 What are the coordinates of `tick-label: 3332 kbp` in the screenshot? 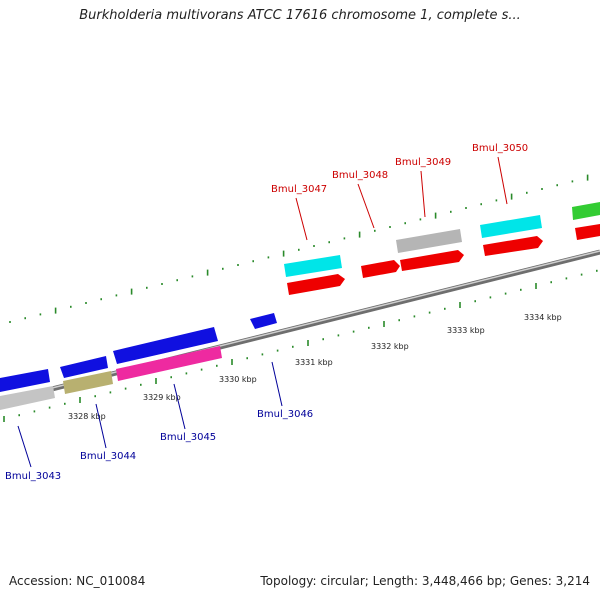 It's located at (390, 346).